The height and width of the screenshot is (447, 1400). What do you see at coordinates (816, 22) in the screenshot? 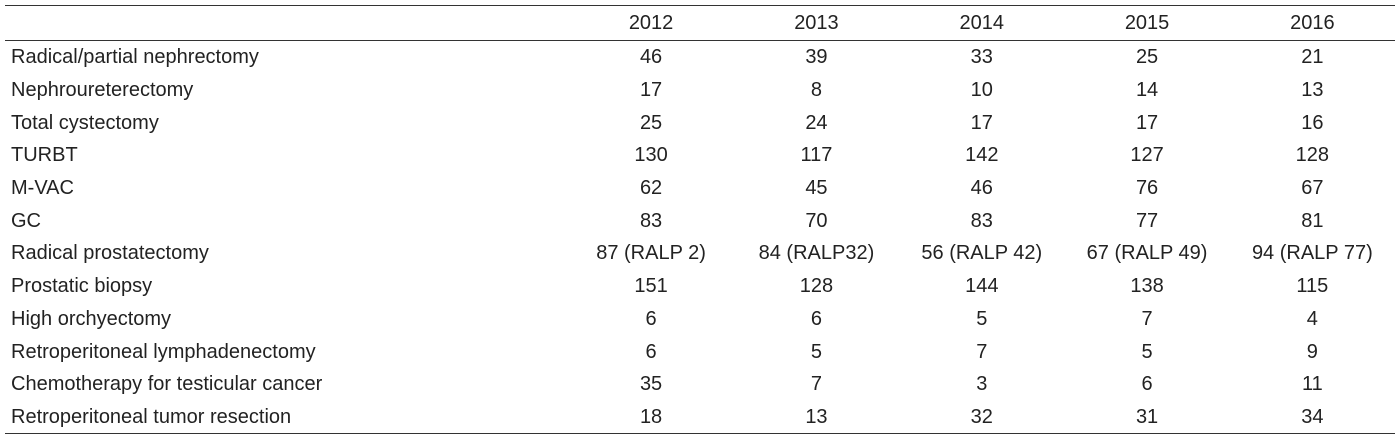
I see `column-header: 2013` at bounding box center [816, 22].